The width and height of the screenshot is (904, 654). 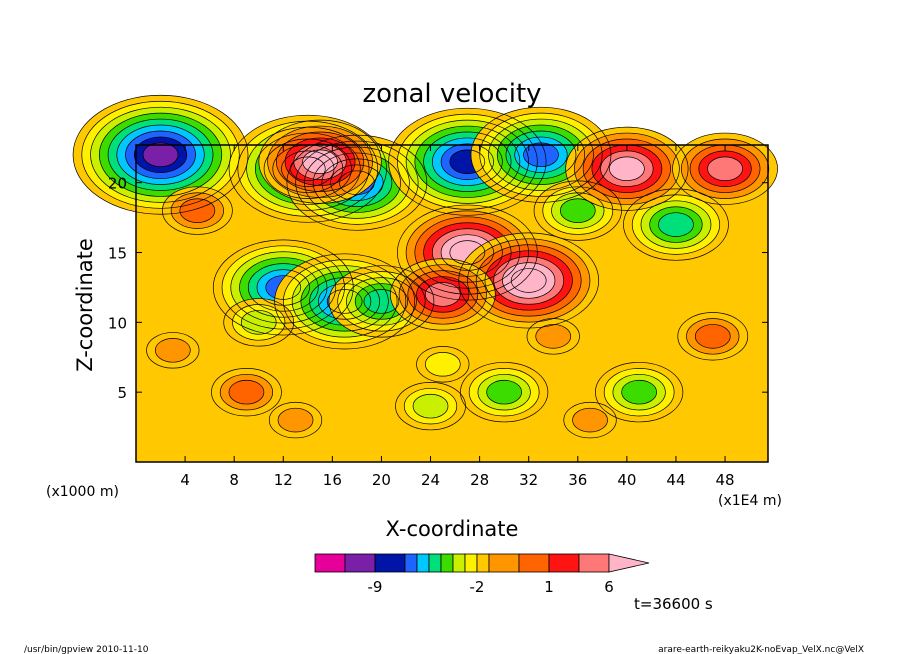 I want to click on x-unit-right: (x1E4 m), so click(x=750, y=501).